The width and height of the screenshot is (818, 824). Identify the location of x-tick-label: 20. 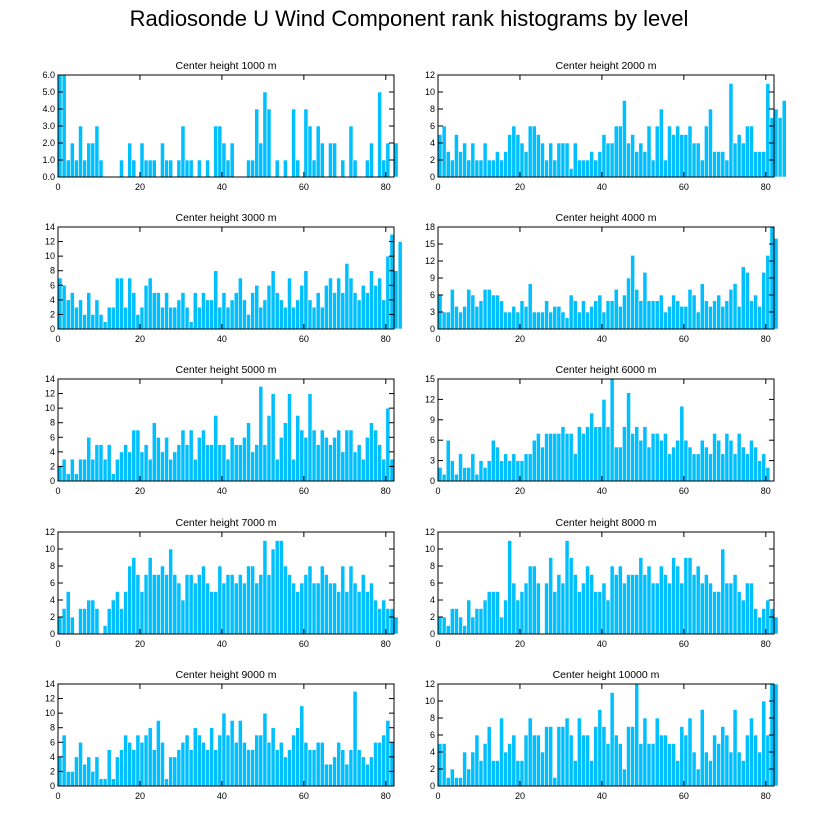
(140, 644).